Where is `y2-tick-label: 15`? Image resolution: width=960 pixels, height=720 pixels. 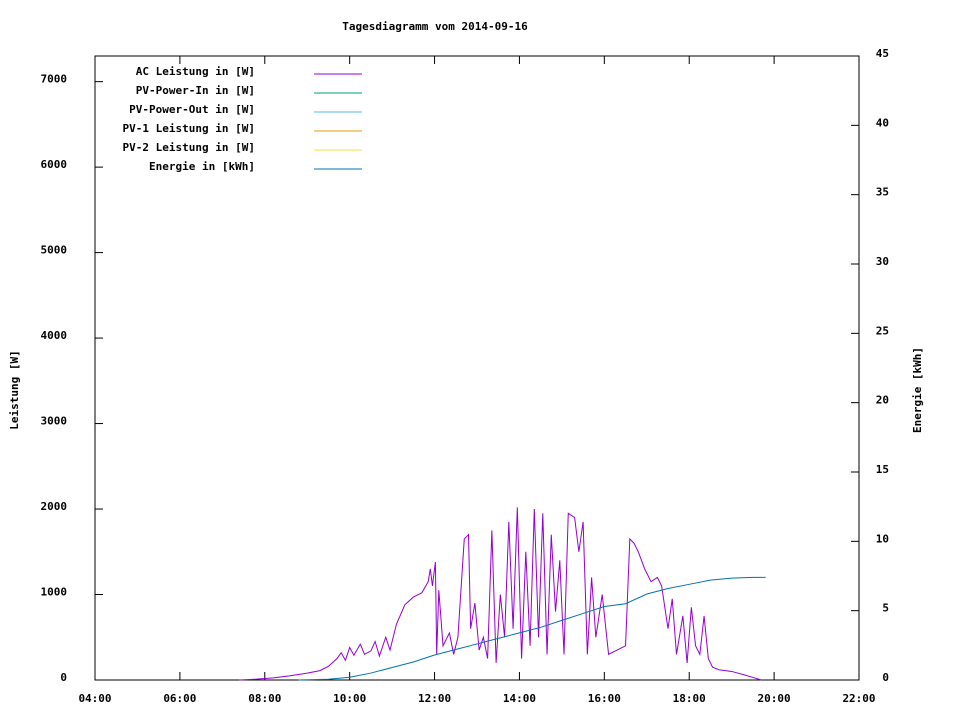 y2-tick-label: 15 is located at coordinates (882, 469).